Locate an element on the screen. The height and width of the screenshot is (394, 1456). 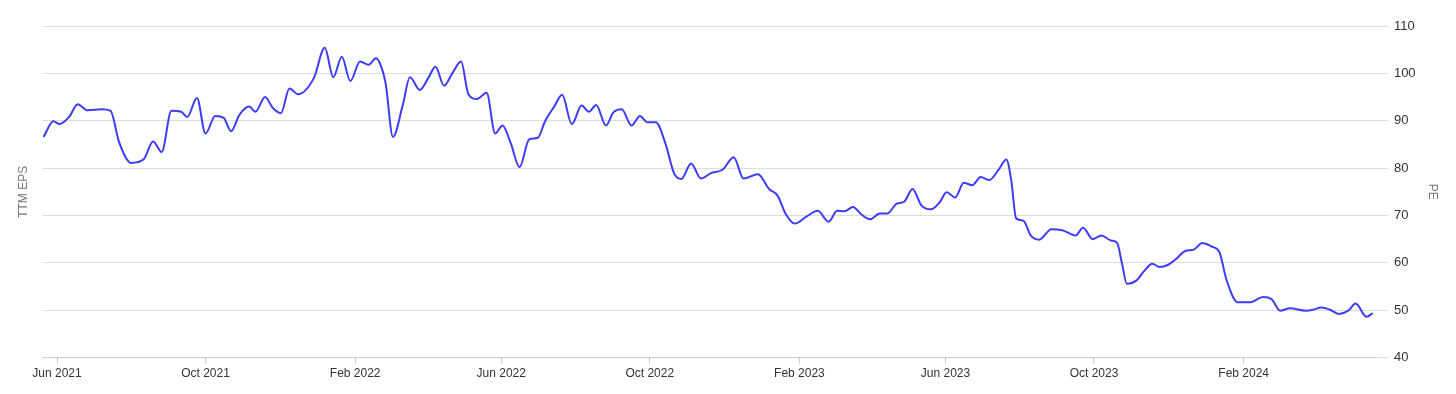
y2-tick-label: 40 is located at coordinates (1401, 357).